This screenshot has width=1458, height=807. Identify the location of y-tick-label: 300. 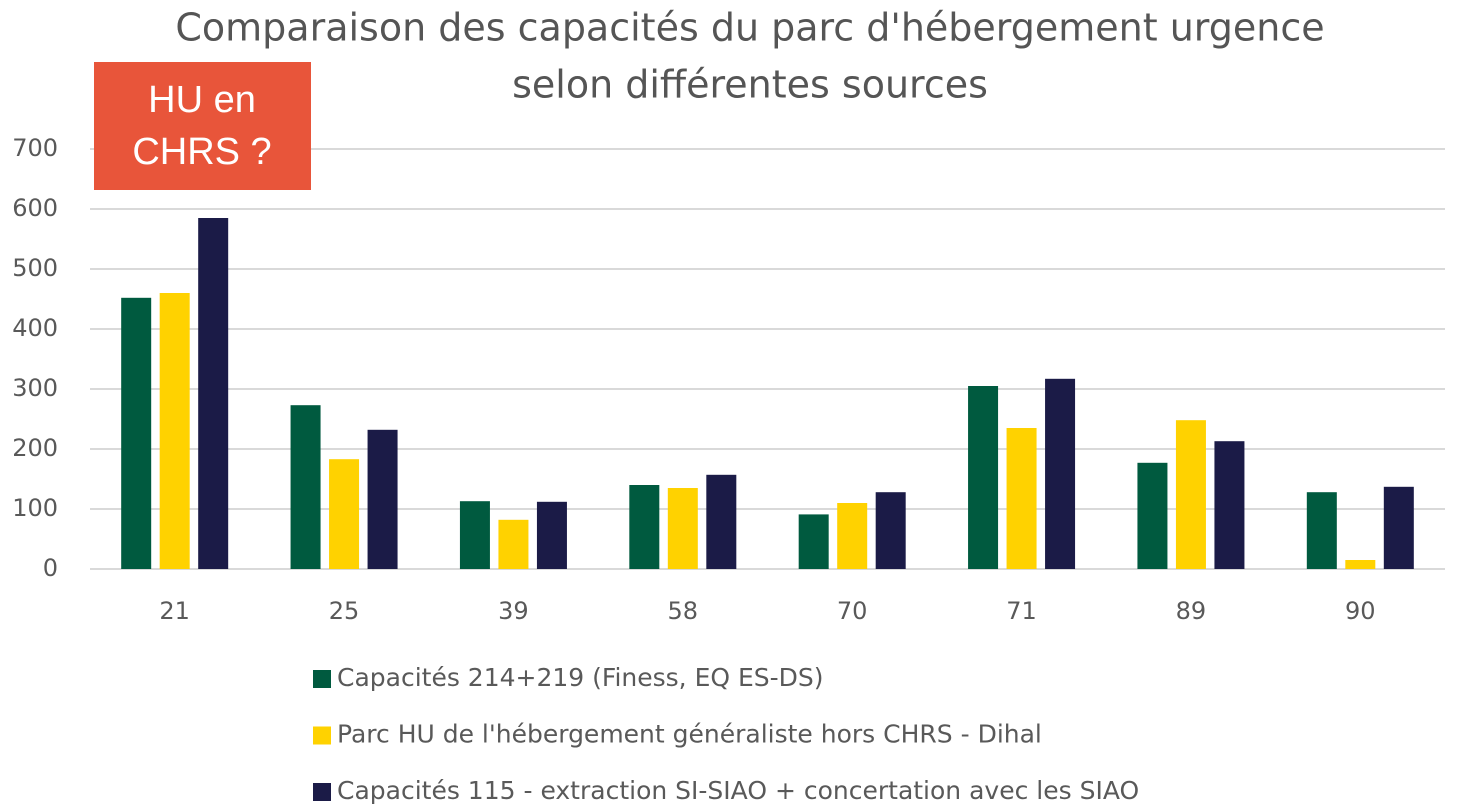
(35, 388).